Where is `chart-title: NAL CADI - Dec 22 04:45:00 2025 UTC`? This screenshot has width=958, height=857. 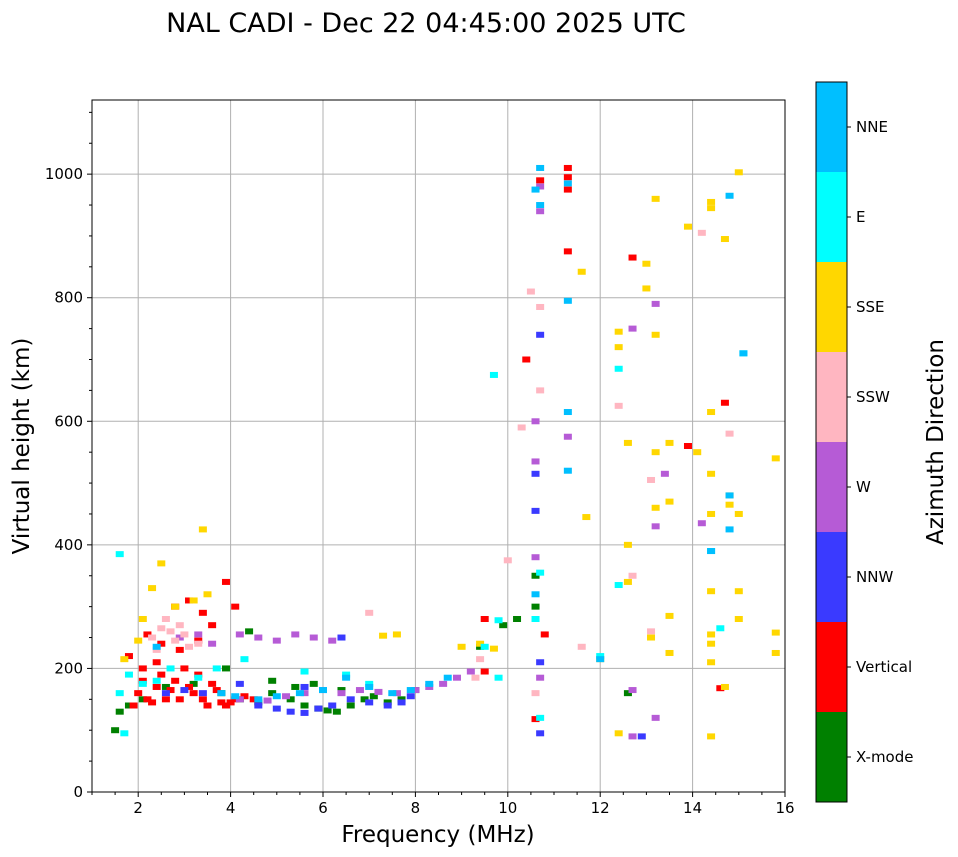 chart-title: NAL CADI - Dec 22 04:45:00 2025 UTC is located at coordinates (426, 23).